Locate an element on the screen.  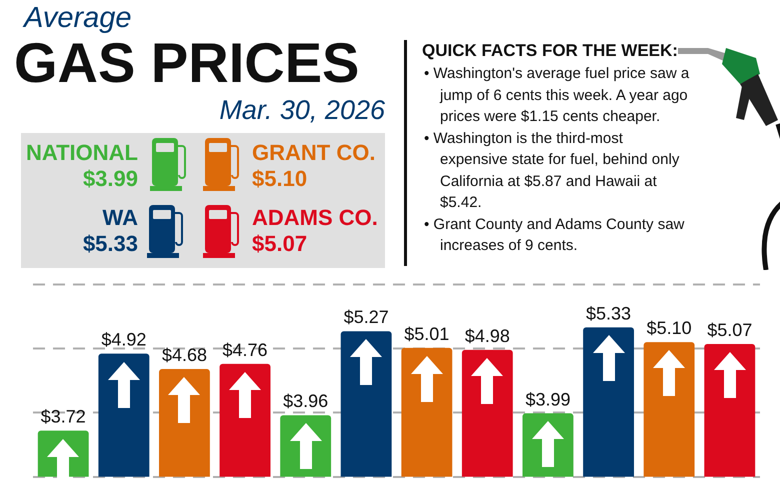
data-label: $5.07 is located at coordinates (729, 330).